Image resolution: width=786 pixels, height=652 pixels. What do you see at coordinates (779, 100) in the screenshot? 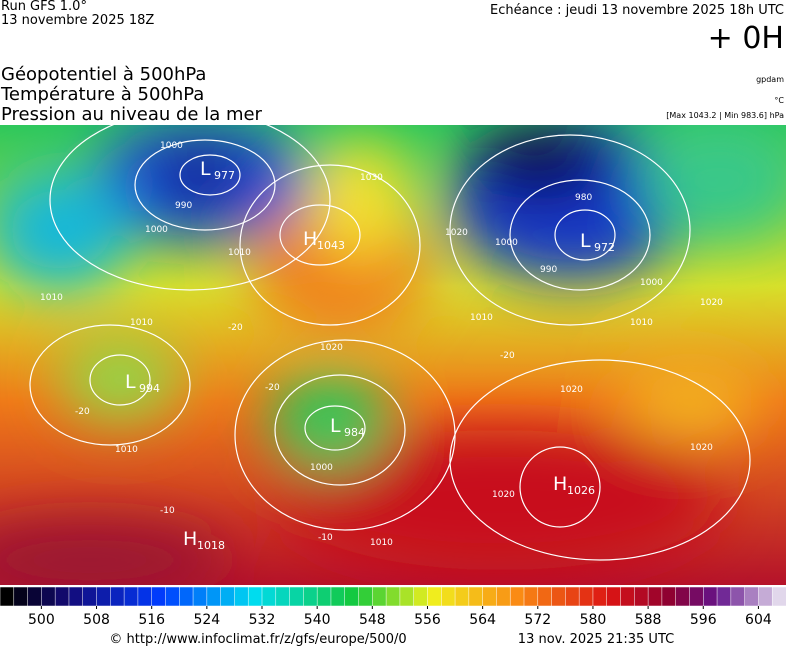
I see `unit: °C` at bounding box center [779, 100].